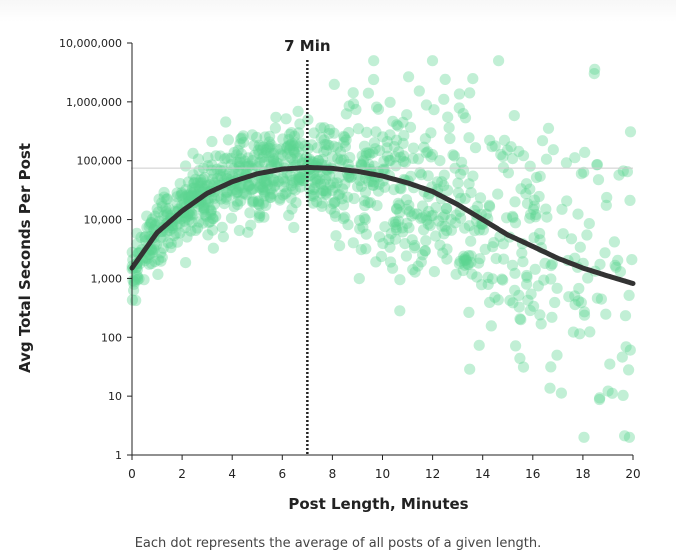  I want to click on y-tick-label: 100,000, so click(100, 161).